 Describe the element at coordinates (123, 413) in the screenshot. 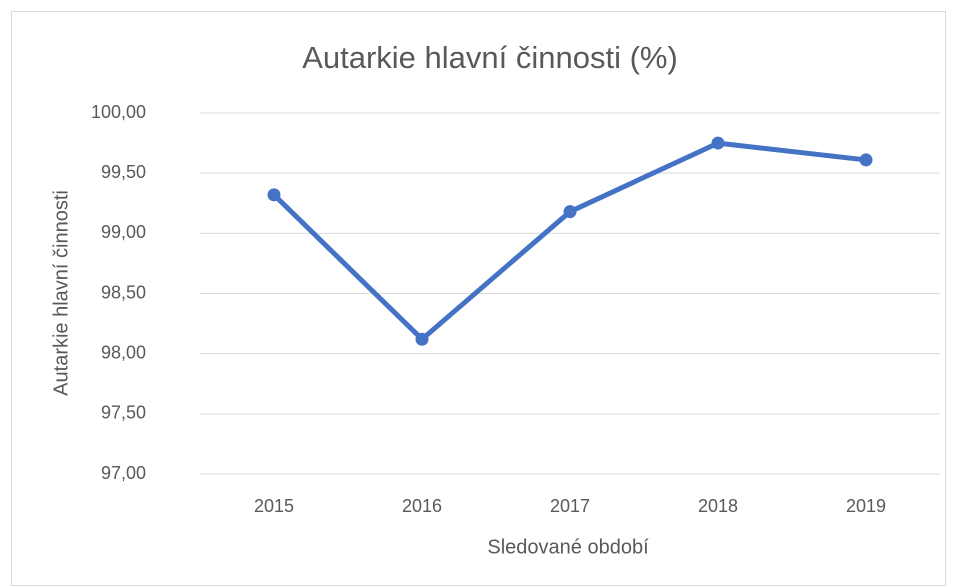

I see `y-tick-label: 97,50` at that location.